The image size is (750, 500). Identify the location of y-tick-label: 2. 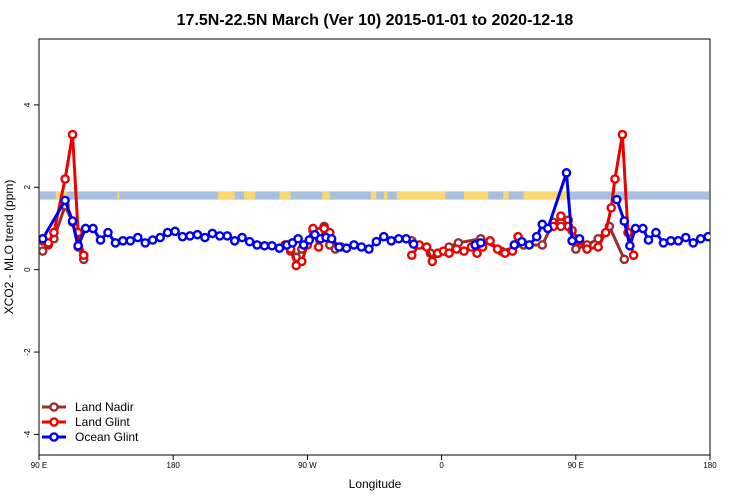
(27, 187).